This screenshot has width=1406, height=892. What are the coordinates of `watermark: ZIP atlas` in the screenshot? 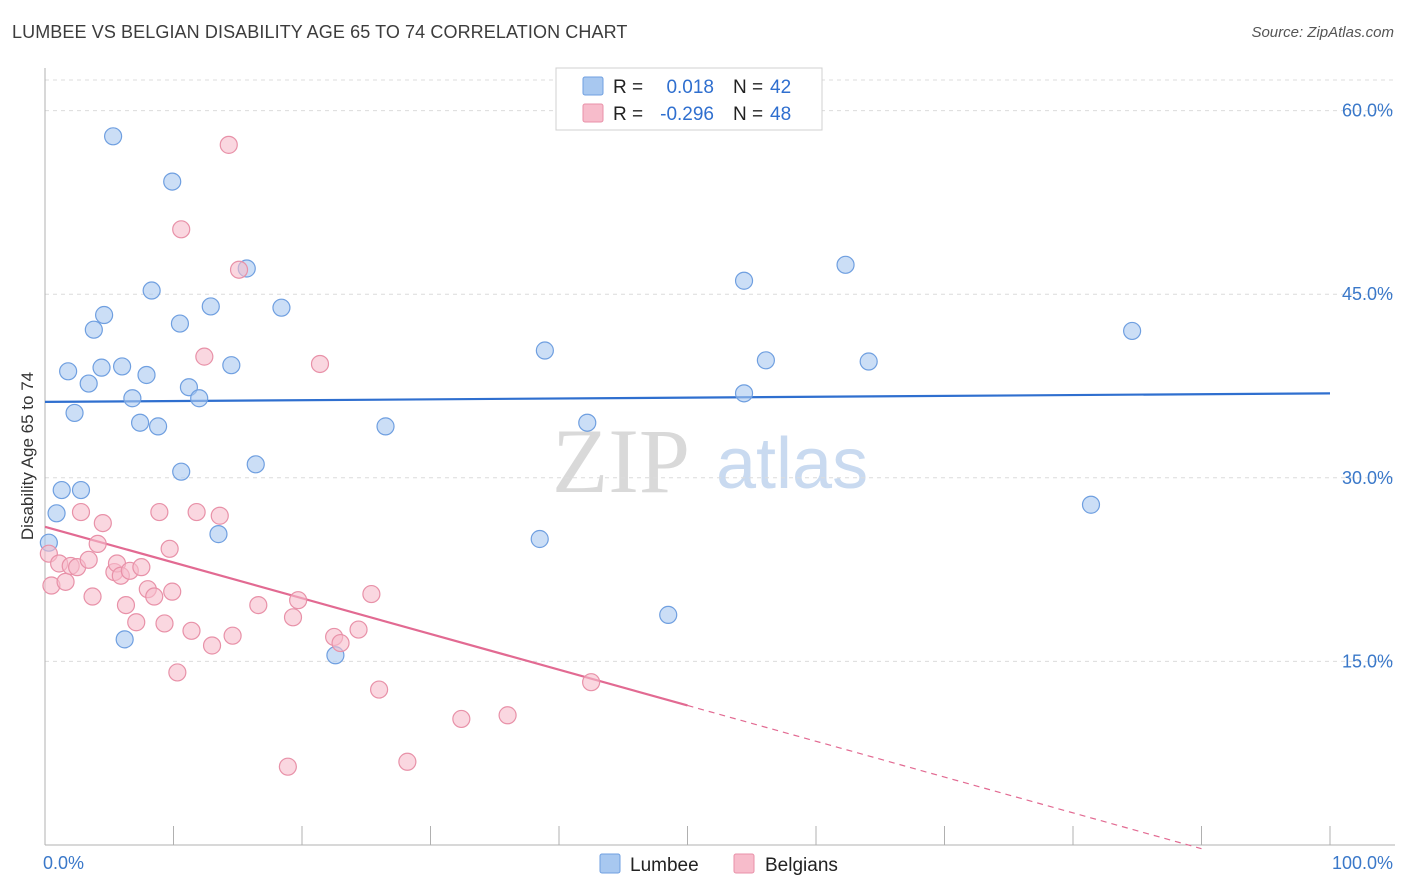 It's located at (710, 461).